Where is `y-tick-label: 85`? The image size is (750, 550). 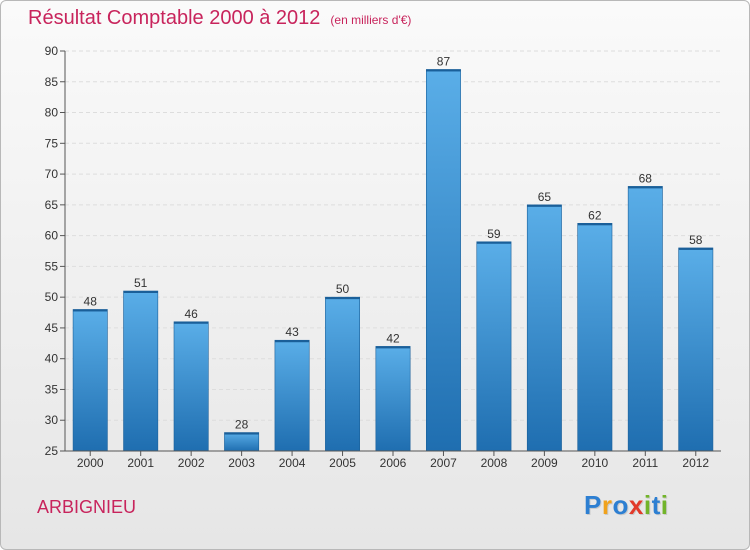
y-tick-label: 85 is located at coordinates (52, 82).